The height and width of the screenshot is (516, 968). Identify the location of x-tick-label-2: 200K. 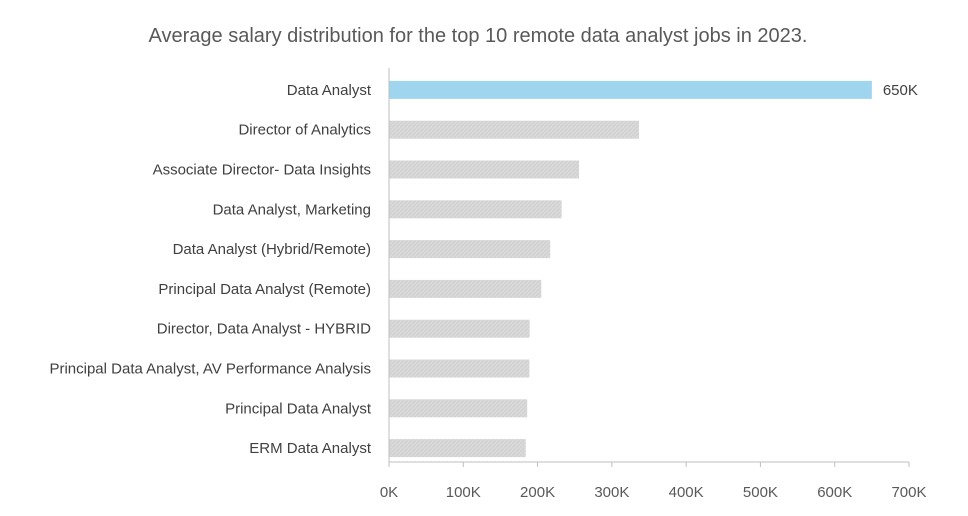
(537, 492).